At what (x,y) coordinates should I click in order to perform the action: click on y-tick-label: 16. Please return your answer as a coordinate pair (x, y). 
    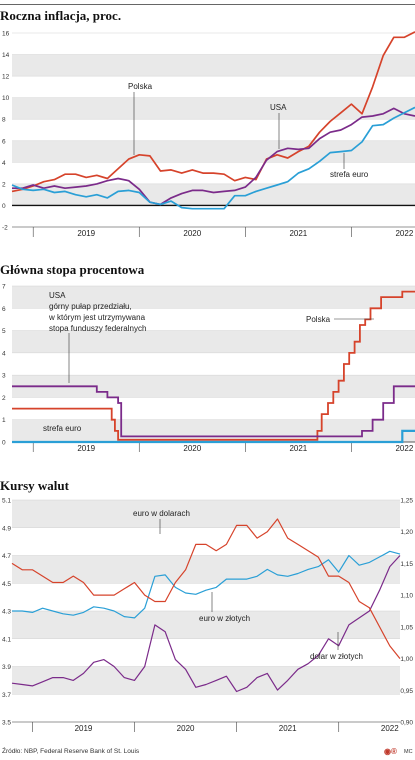
    Looking at the image, I should click on (6, 34).